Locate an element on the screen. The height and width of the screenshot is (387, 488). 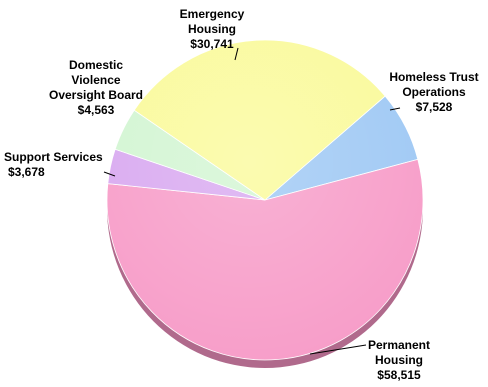
label-permanent-housing: Permanent Housing $58,515 is located at coordinates (399, 360).